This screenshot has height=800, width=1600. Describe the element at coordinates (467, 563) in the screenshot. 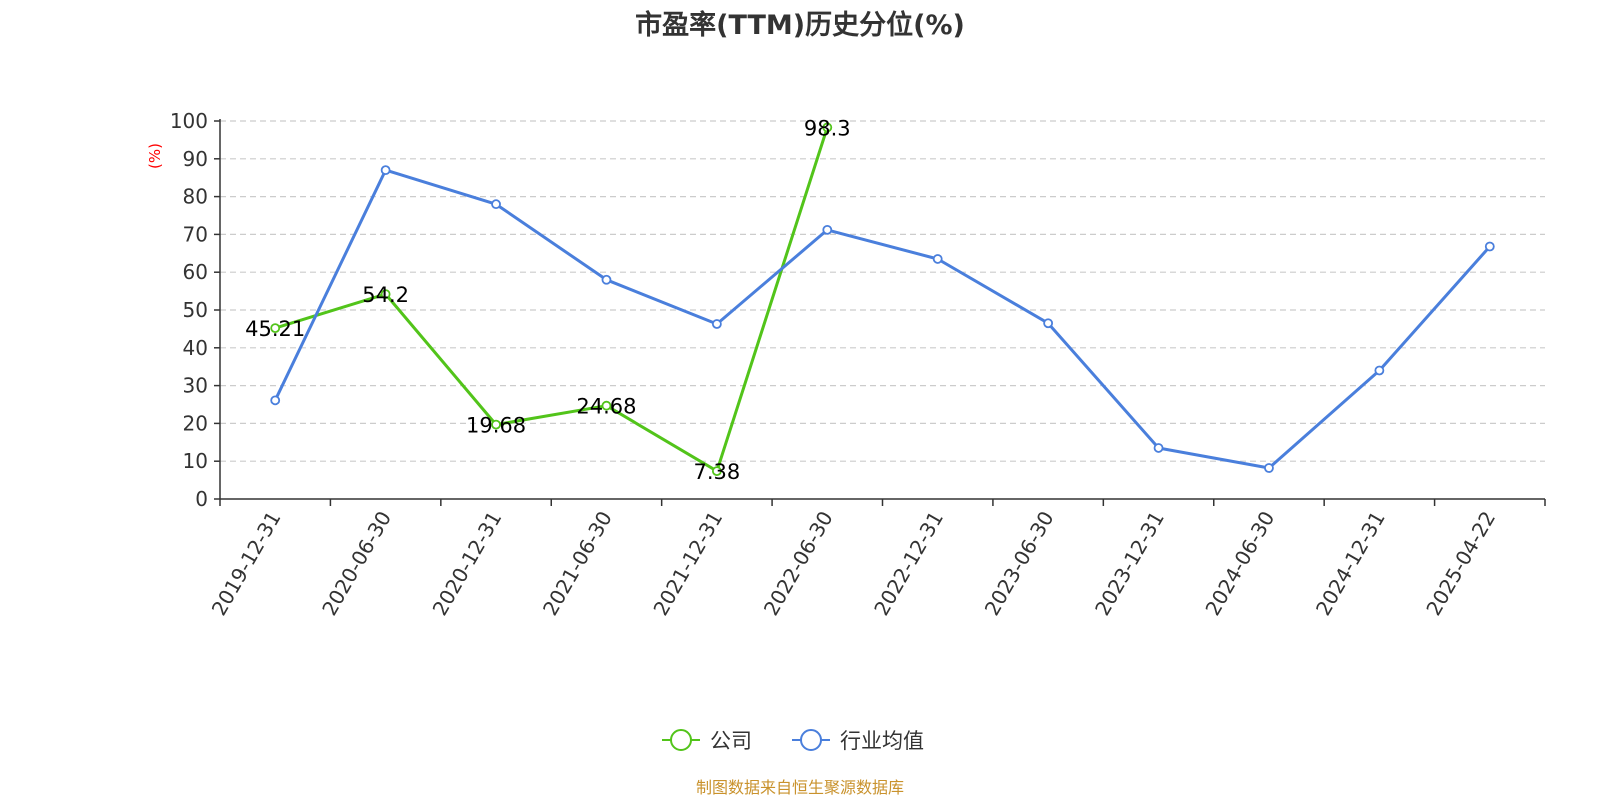

I see `x-tick-label: 2020-12-31` at that location.